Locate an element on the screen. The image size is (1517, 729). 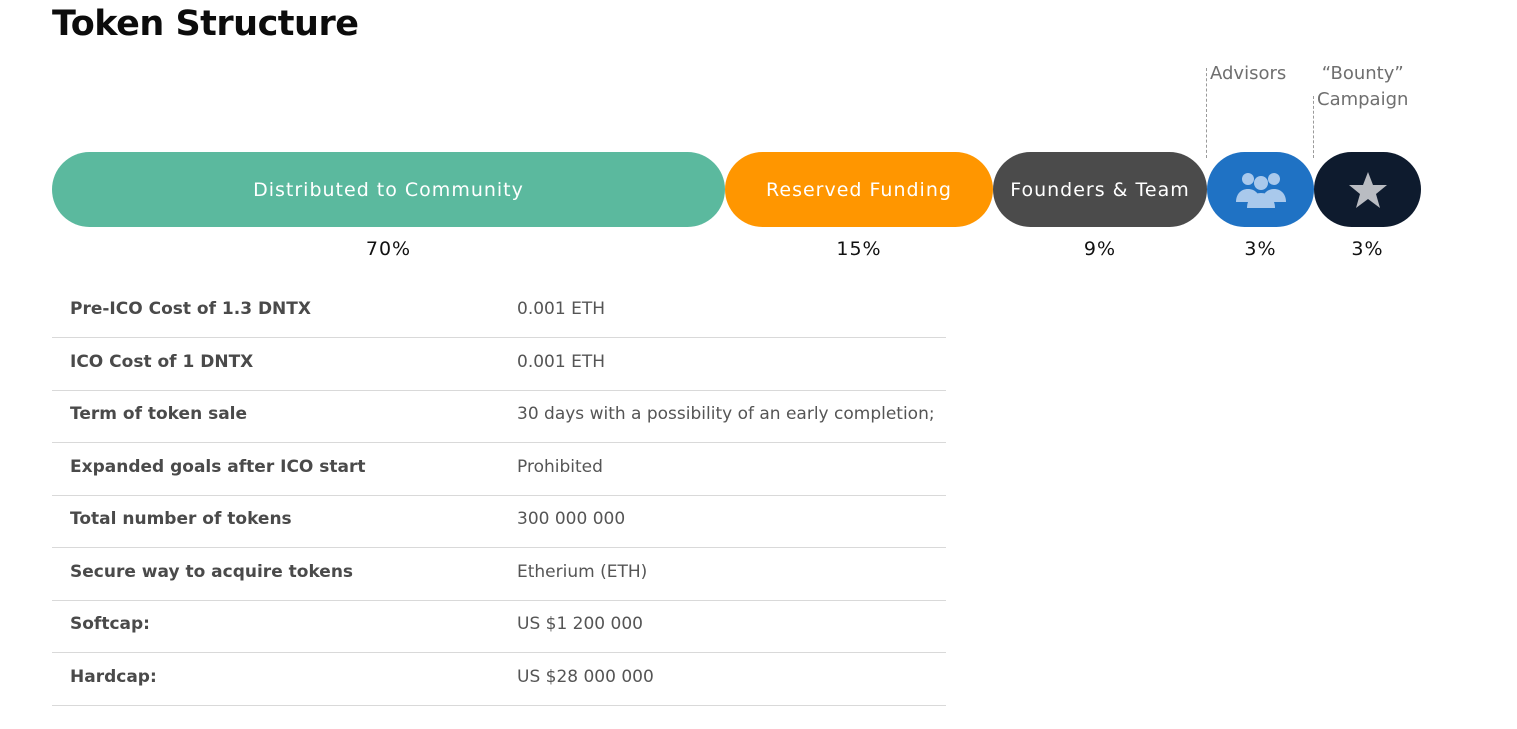
segment-label: Founders & Team is located at coordinates (1100, 189).